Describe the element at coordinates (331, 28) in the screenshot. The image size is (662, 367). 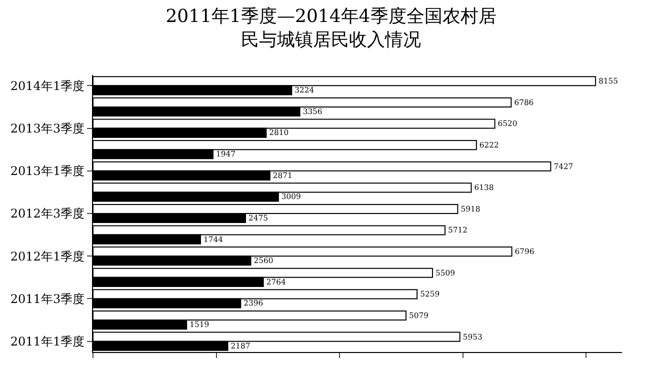
I see `chart-title: 2011年1季度—2014年4季度全国农村居民与城镇居民收入情况` at that location.